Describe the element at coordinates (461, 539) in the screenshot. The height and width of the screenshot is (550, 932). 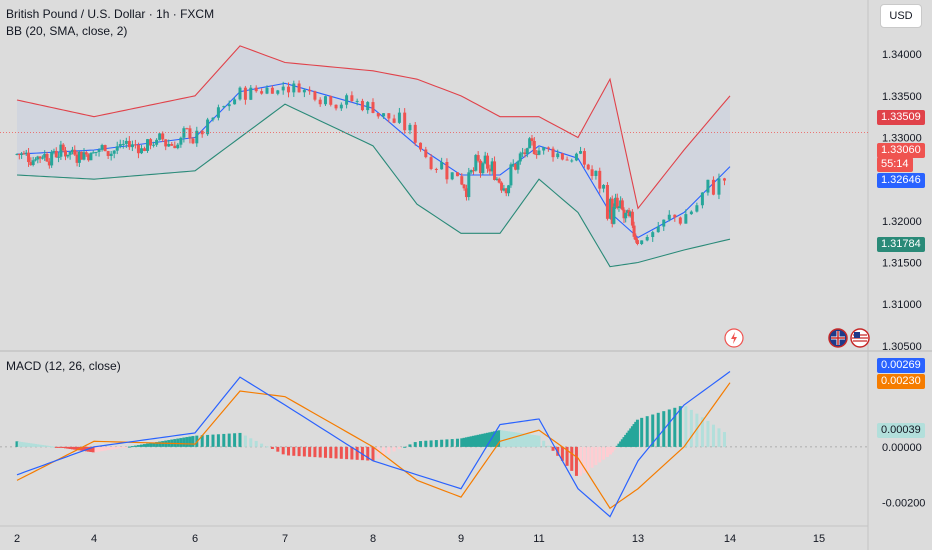
I see `time-tick-label: 9` at that location.